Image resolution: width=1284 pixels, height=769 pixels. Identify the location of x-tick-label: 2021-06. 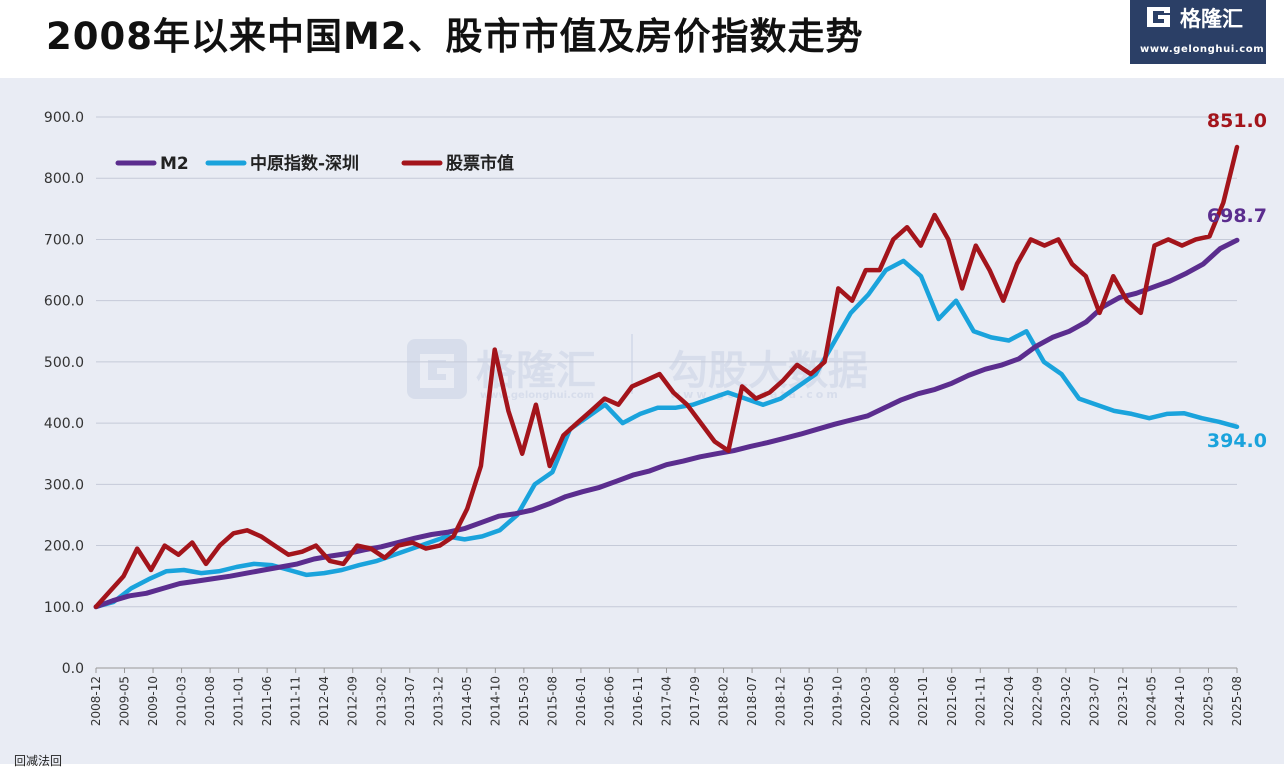
(952, 701).